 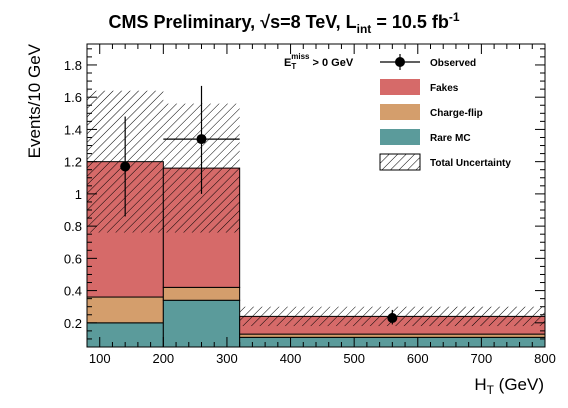 I want to click on y-tick-label-1.2: 1.2, so click(x=73, y=162).